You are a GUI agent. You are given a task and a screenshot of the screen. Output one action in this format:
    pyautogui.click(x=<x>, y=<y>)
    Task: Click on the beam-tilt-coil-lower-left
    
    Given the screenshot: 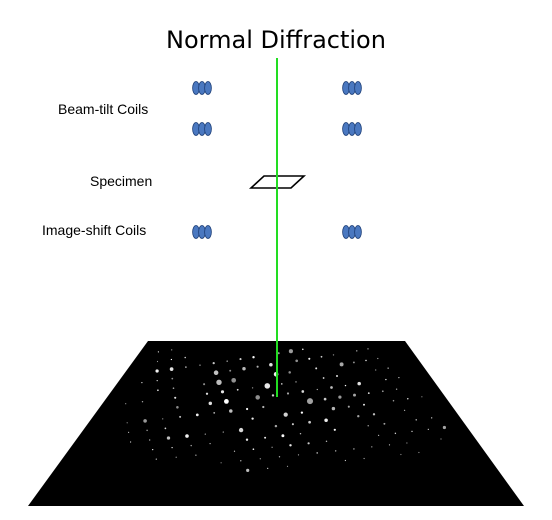 What is the action you would take?
    pyautogui.click(x=202, y=129)
    